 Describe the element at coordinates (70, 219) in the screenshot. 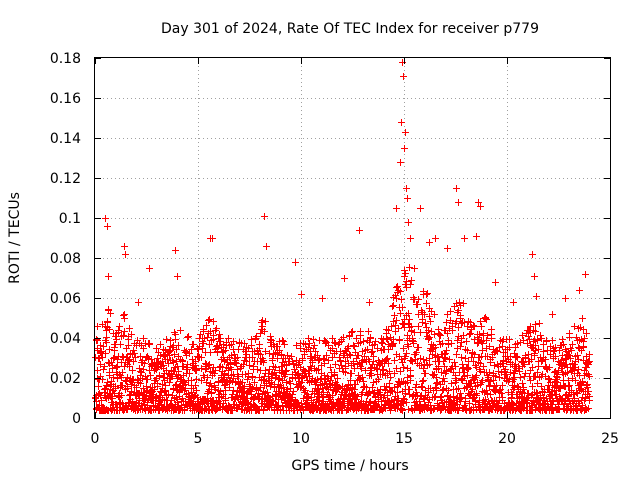

I see `y-tick-label: 0.1` at that location.